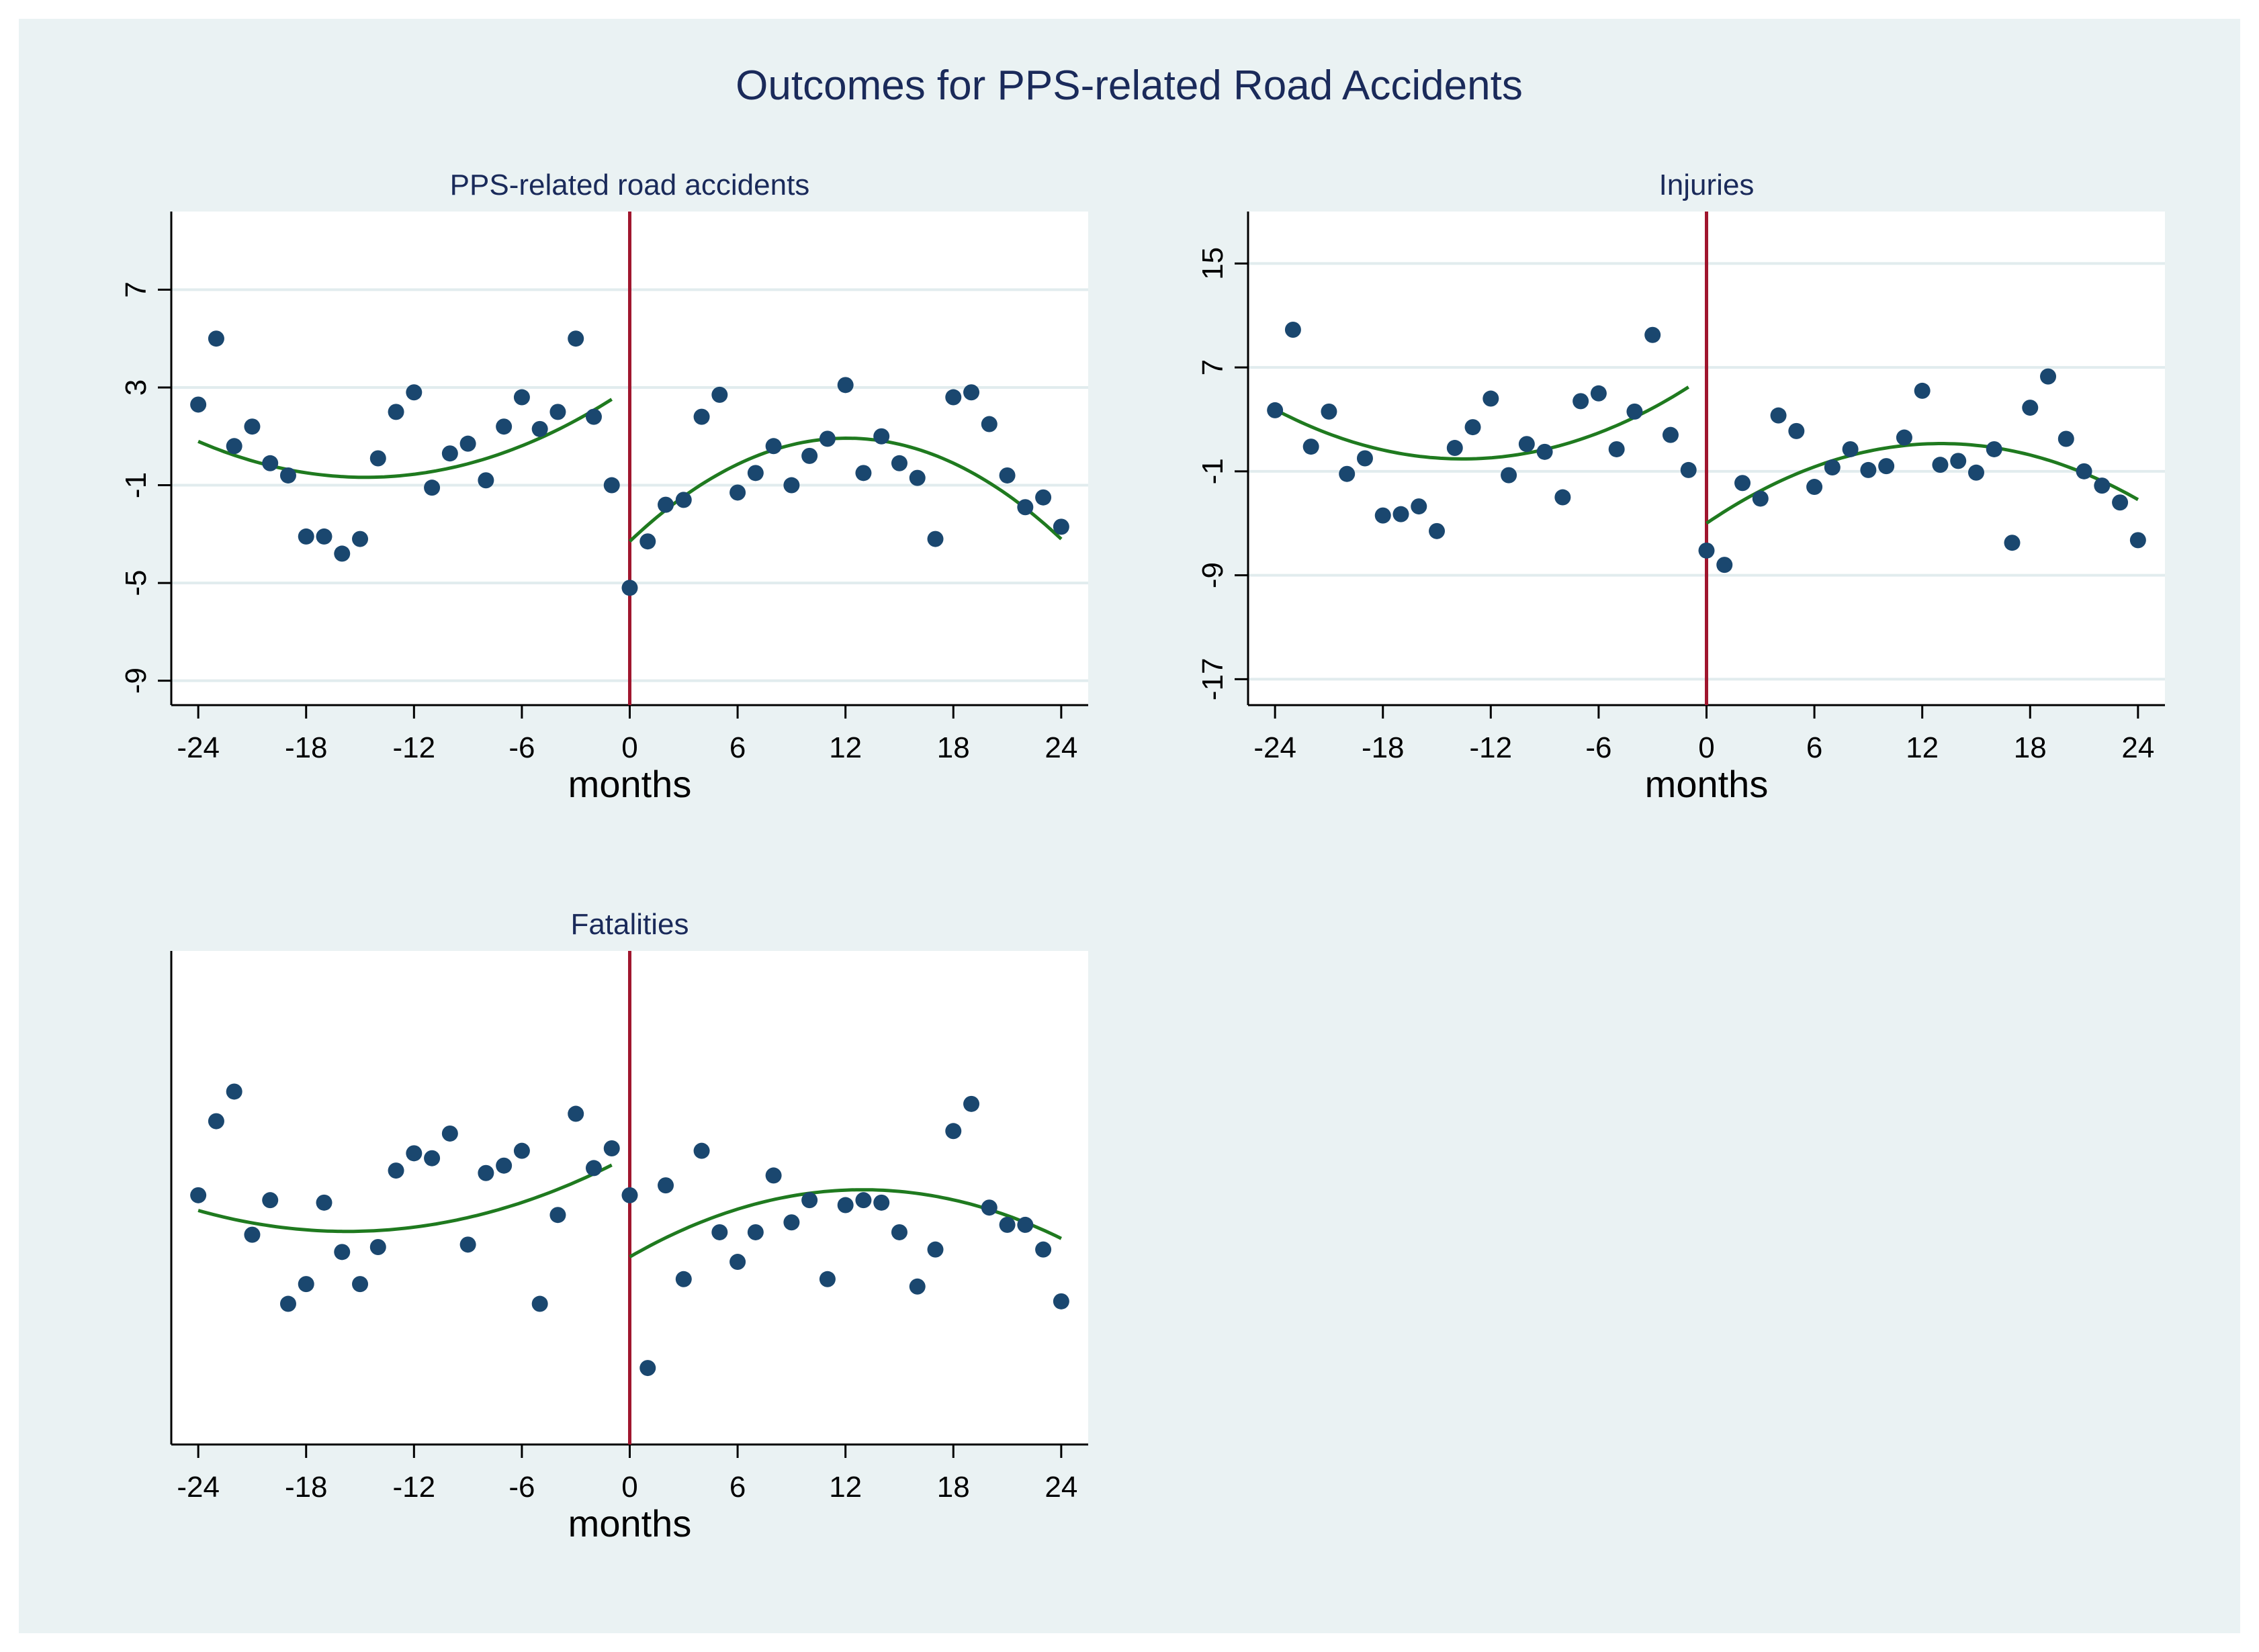  What do you see at coordinates (1212, 575) in the screenshot?
I see `y-tick-label: -9` at bounding box center [1212, 575].